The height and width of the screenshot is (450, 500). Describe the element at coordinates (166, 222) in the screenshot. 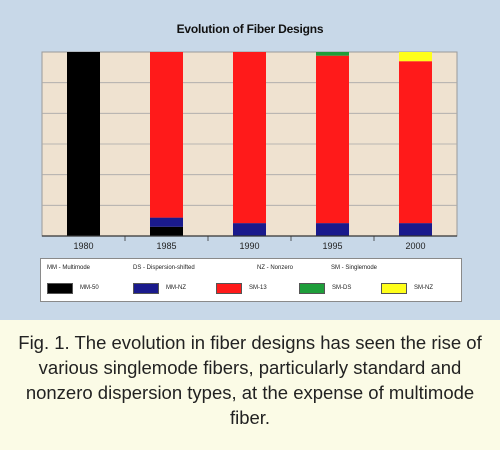

I see `bar-1985-mm-nz` at that location.